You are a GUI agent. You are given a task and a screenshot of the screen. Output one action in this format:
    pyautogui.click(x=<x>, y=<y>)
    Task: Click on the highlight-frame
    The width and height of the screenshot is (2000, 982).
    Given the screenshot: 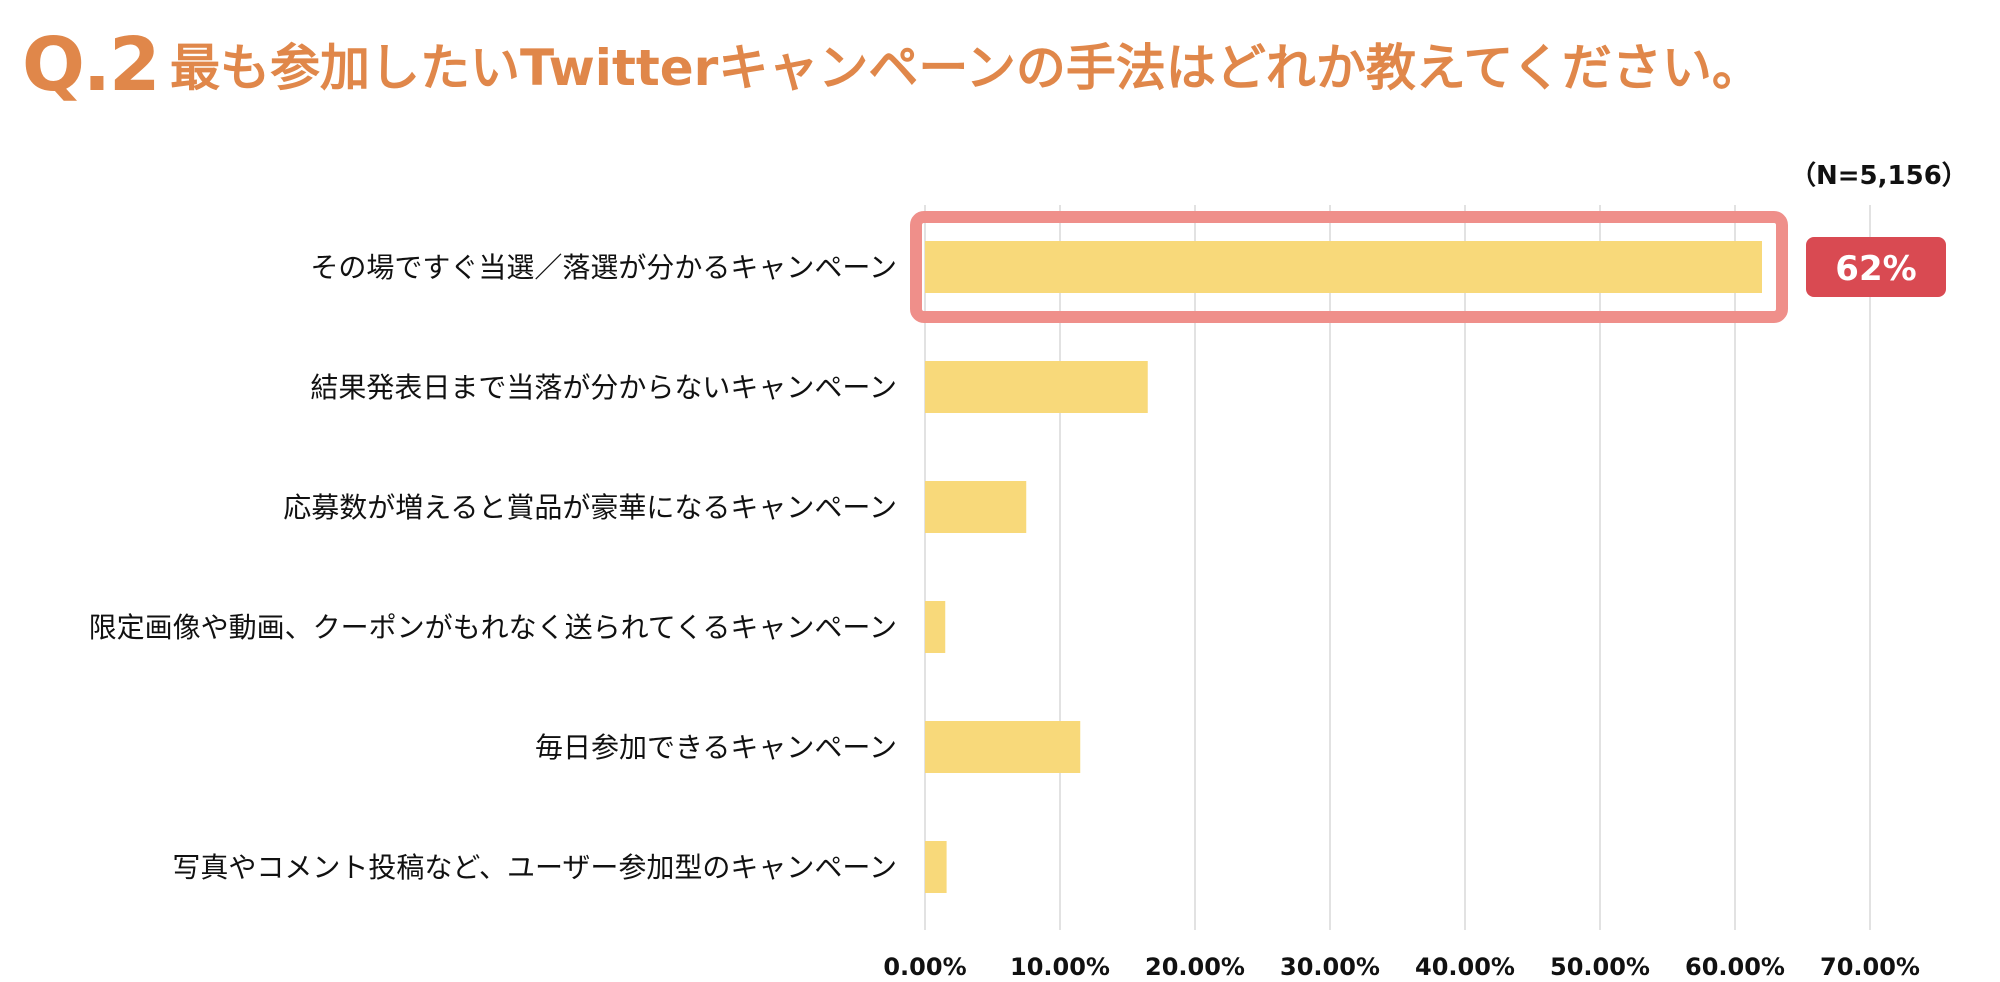 What is the action you would take?
    pyautogui.click(x=1349, y=267)
    